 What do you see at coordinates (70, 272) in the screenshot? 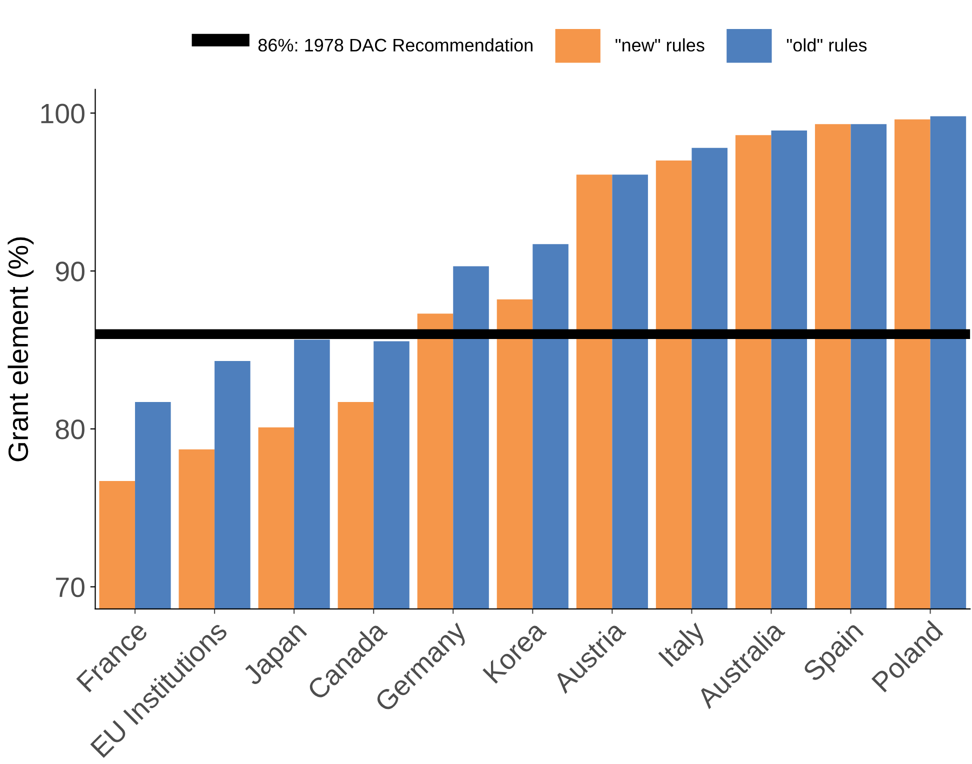
I see `y-tick-label: 90` at bounding box center [70, 272].